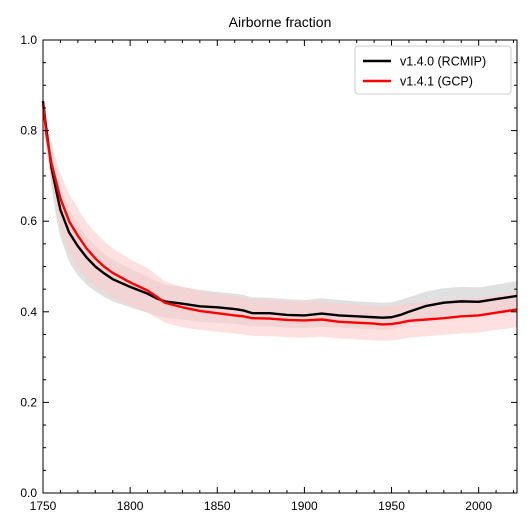 This screenshot has height=531, width=531. What do you see at coordinates (28, 40) in the screenshot?
I see `y-tick-label: 1.0` at bounding box center [28, 40].